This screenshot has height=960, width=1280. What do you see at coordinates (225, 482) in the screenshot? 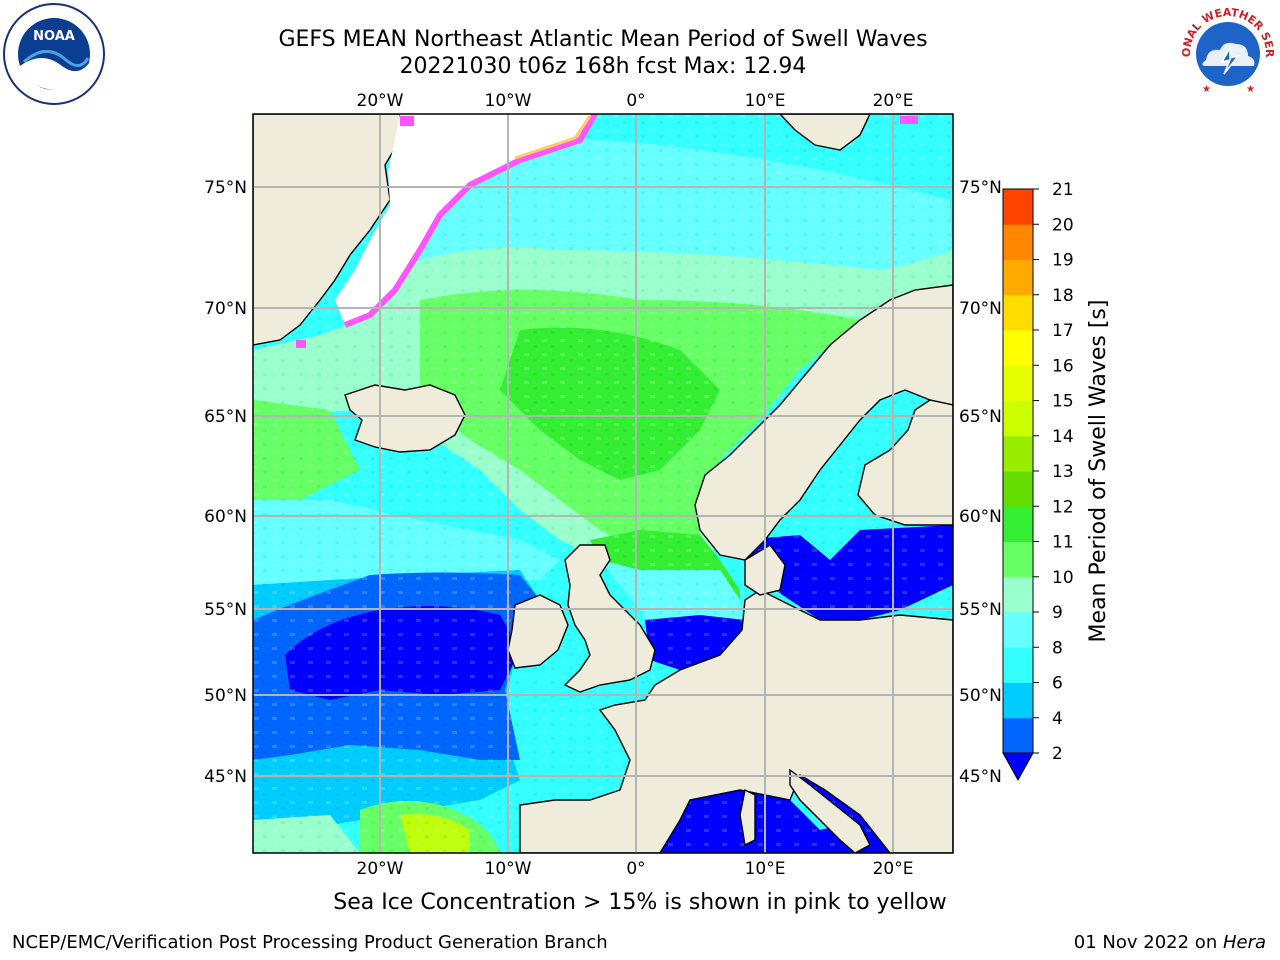
I see `lat-labels-left: 75°N 70°N 65°N 60°N 55°N 50°N 45°N` at bounding box center [225, 482].